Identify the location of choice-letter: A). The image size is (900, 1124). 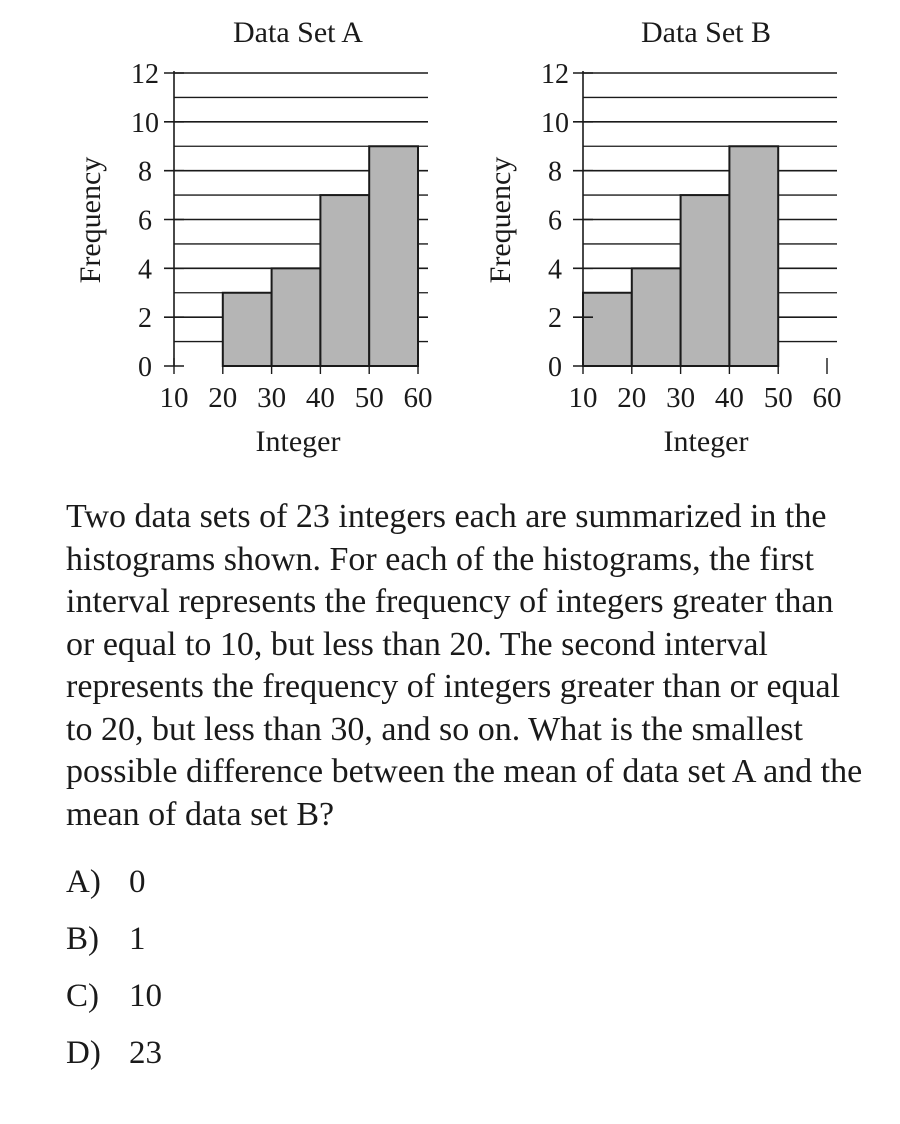
(83, 882).